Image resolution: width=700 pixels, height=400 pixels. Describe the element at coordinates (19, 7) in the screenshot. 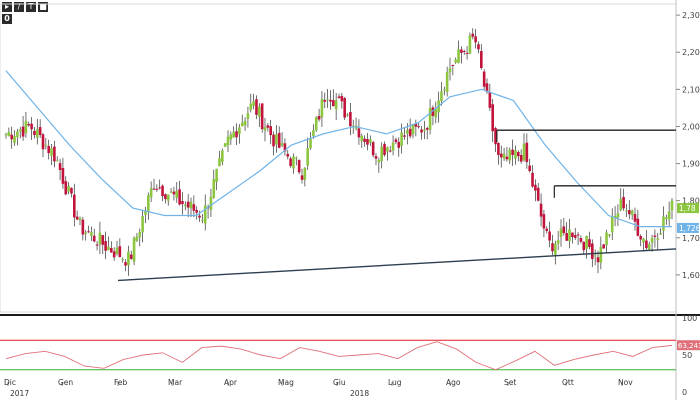

I see `pen-icon: /` at that location.